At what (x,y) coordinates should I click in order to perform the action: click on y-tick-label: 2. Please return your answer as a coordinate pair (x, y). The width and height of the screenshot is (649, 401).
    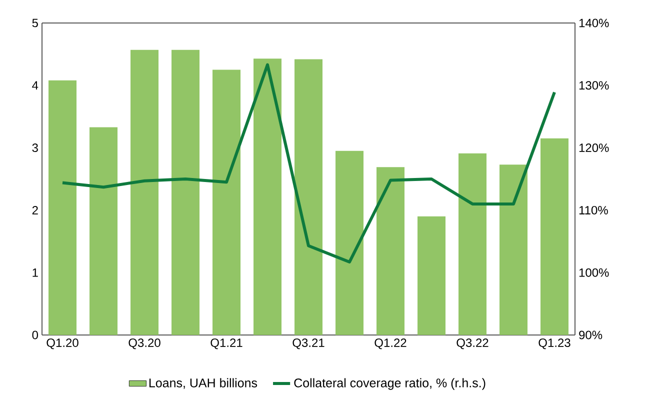
    Looking at the image, I should click on (35, 210).